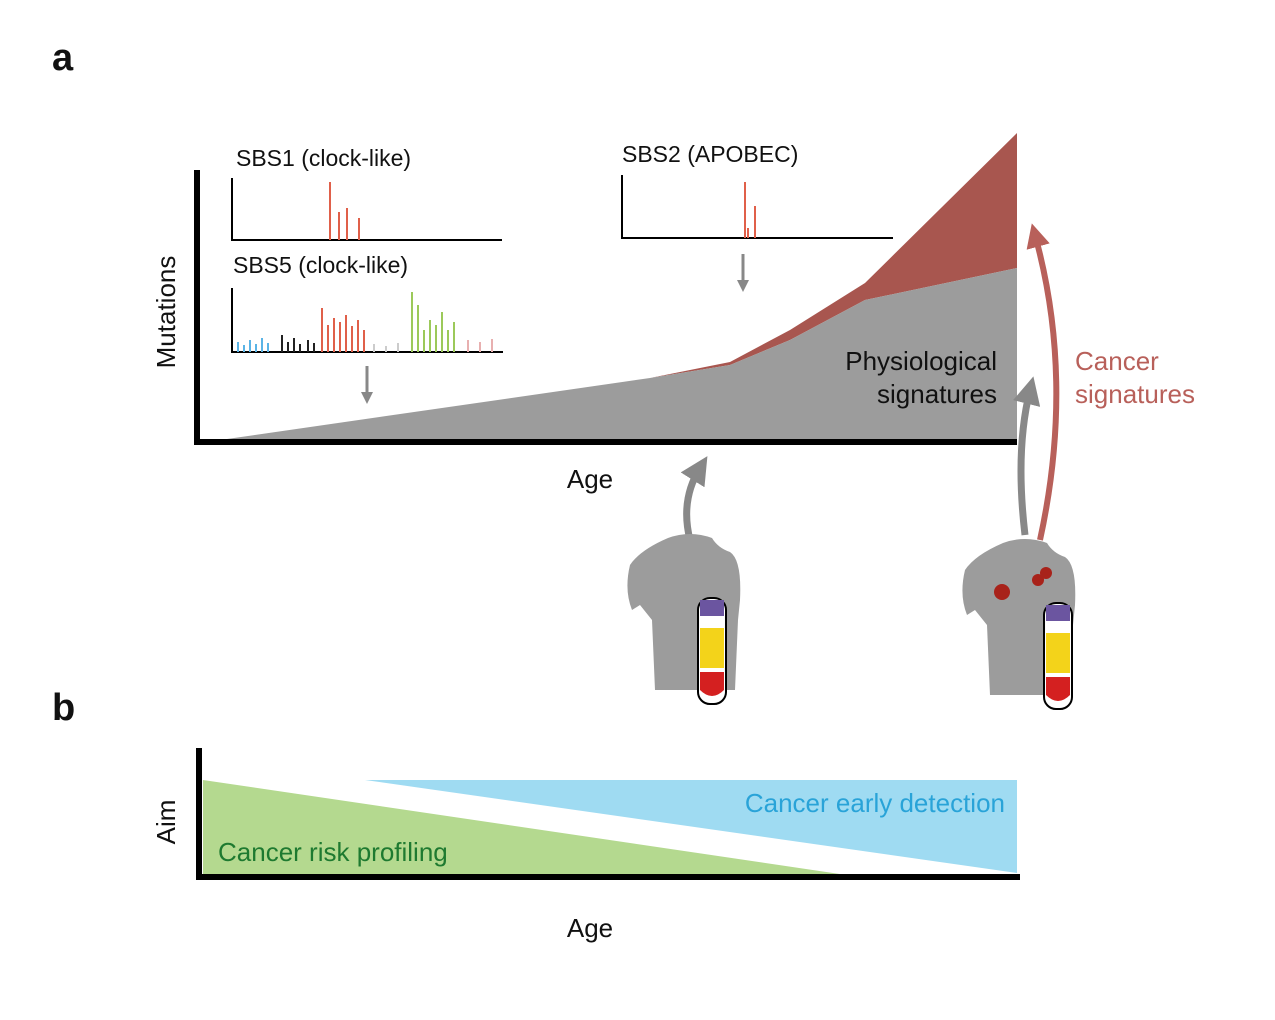  I want to click on cancer-label: Cancer, so click(1117, 361).